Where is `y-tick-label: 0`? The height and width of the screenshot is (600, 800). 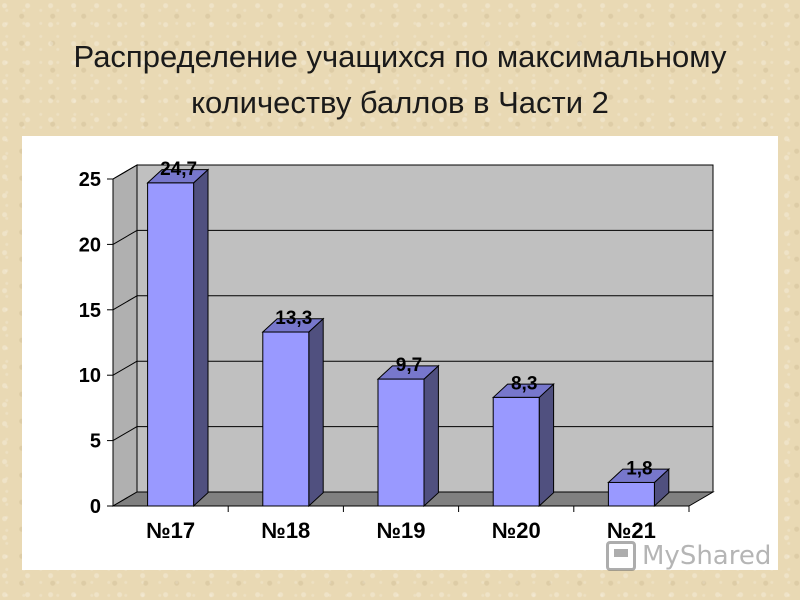
y-tick-label: 0 is located at coordinates (95, 507).